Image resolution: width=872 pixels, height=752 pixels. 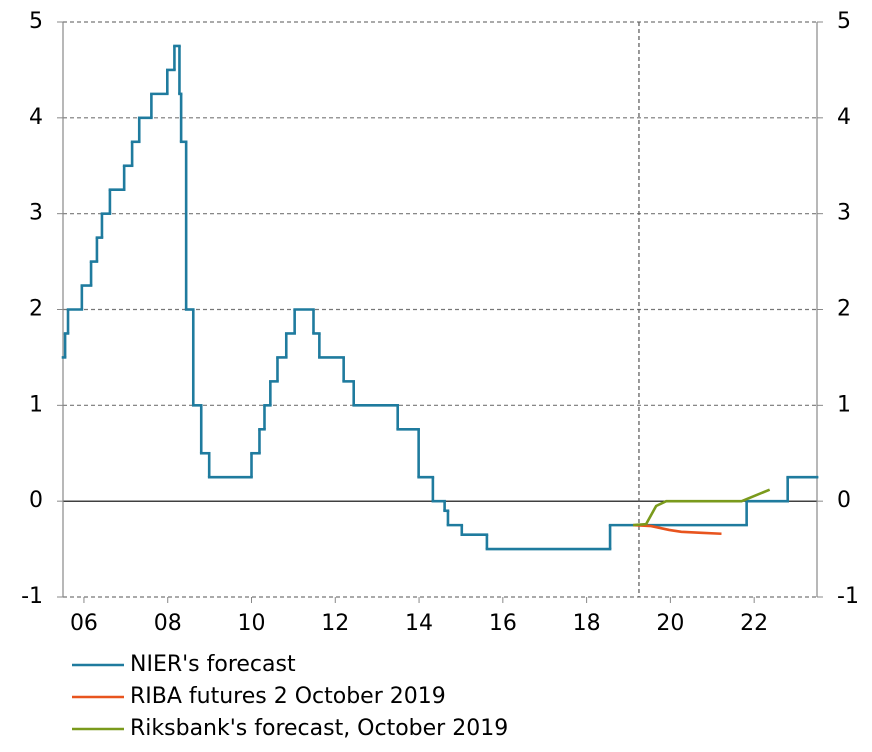 I want to click on y2-tick-label: -1, so click(x=848, y=596).